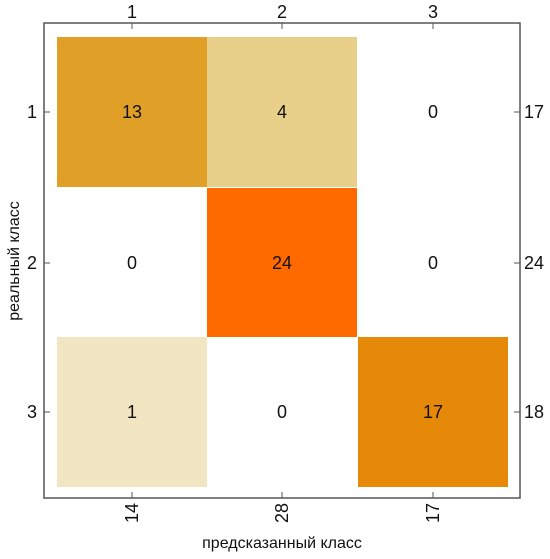 The width and height of the screenshot is (550, 559). I want to click on cell-value-r1-c3: 0, so click(433, 112).